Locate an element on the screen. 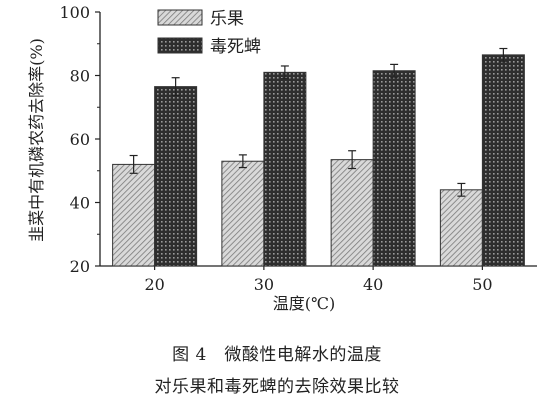  y-tick-label: 100 is located at coordinates (74, 12).